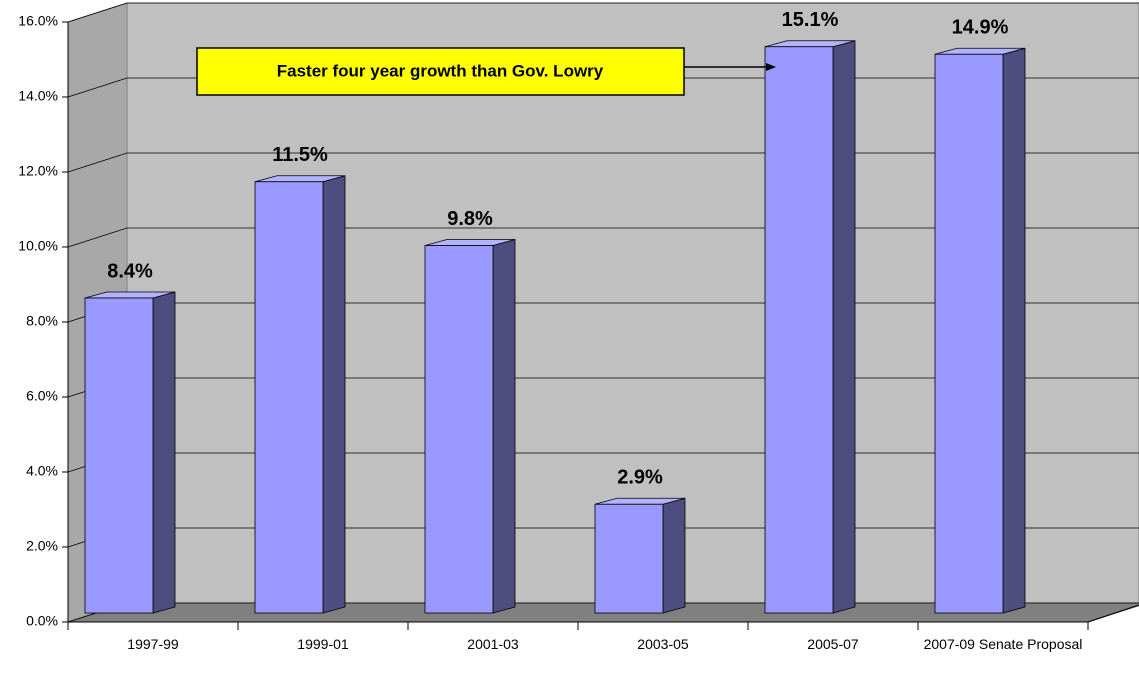  I want to click on x-tick-label: 2007-09 Senate Proposal, so click(1003, 644).